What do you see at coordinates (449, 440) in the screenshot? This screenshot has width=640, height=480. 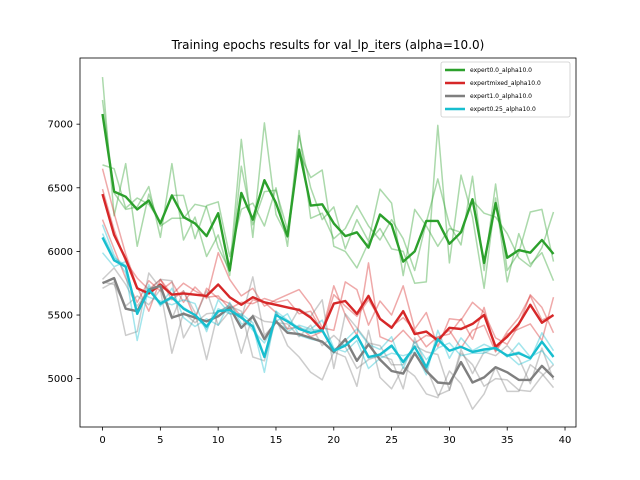 I see `x-tick-label: 30` at bounding box center [449, 440].